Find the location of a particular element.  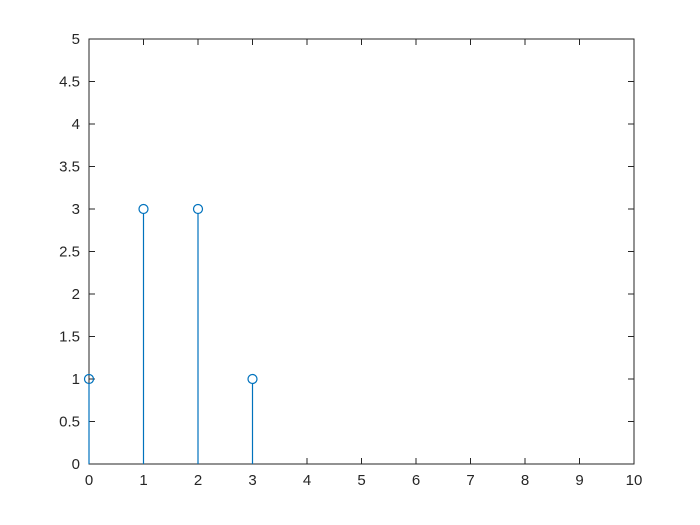

x-tick-label: 4 is located at coordinates (307, 480).